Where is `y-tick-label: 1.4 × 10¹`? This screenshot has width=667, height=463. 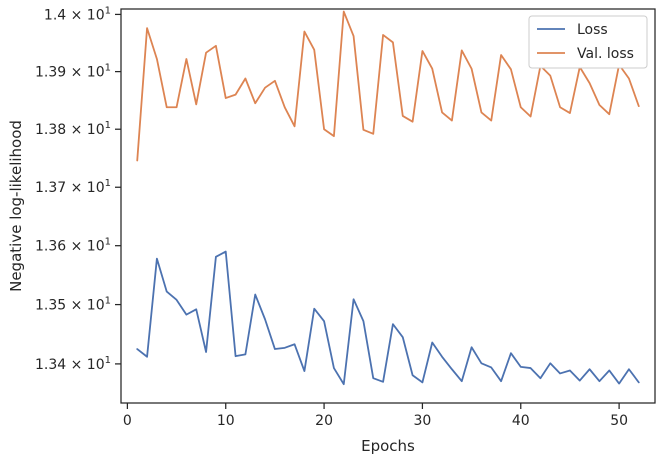
y-tick-label: 1.4 × 10¹ is located at coordinates (77, 14).